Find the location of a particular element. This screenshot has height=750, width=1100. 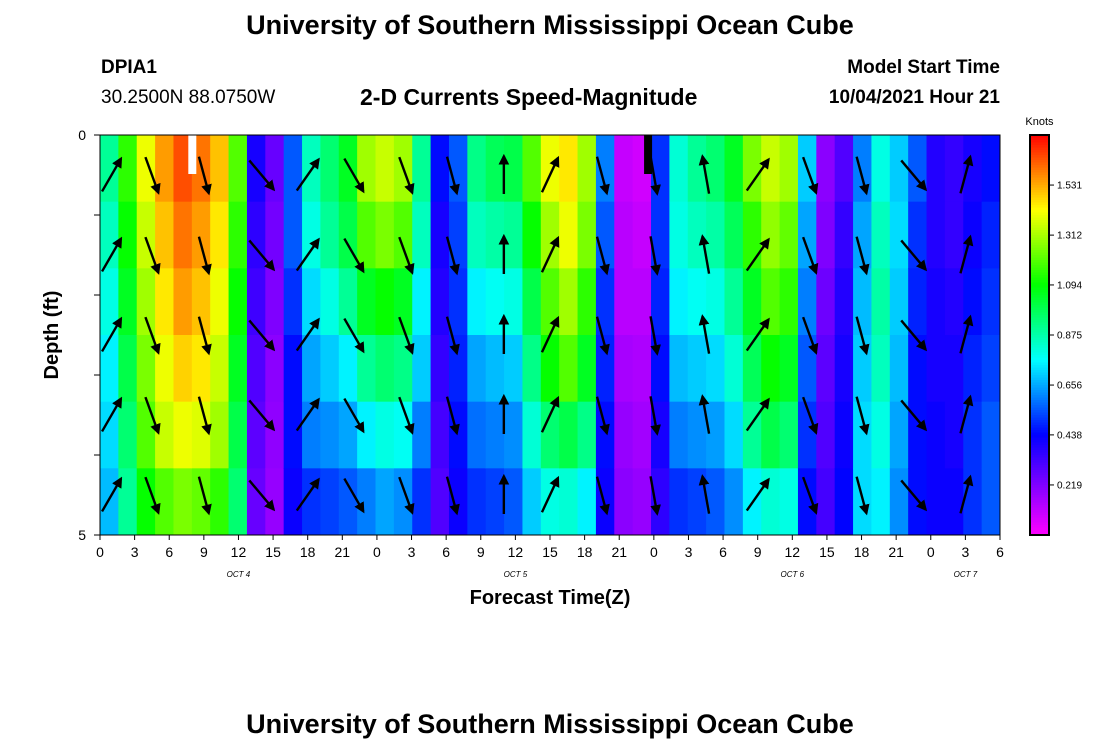

x-tick-label: 6 is located at coordinates (1000, 552).